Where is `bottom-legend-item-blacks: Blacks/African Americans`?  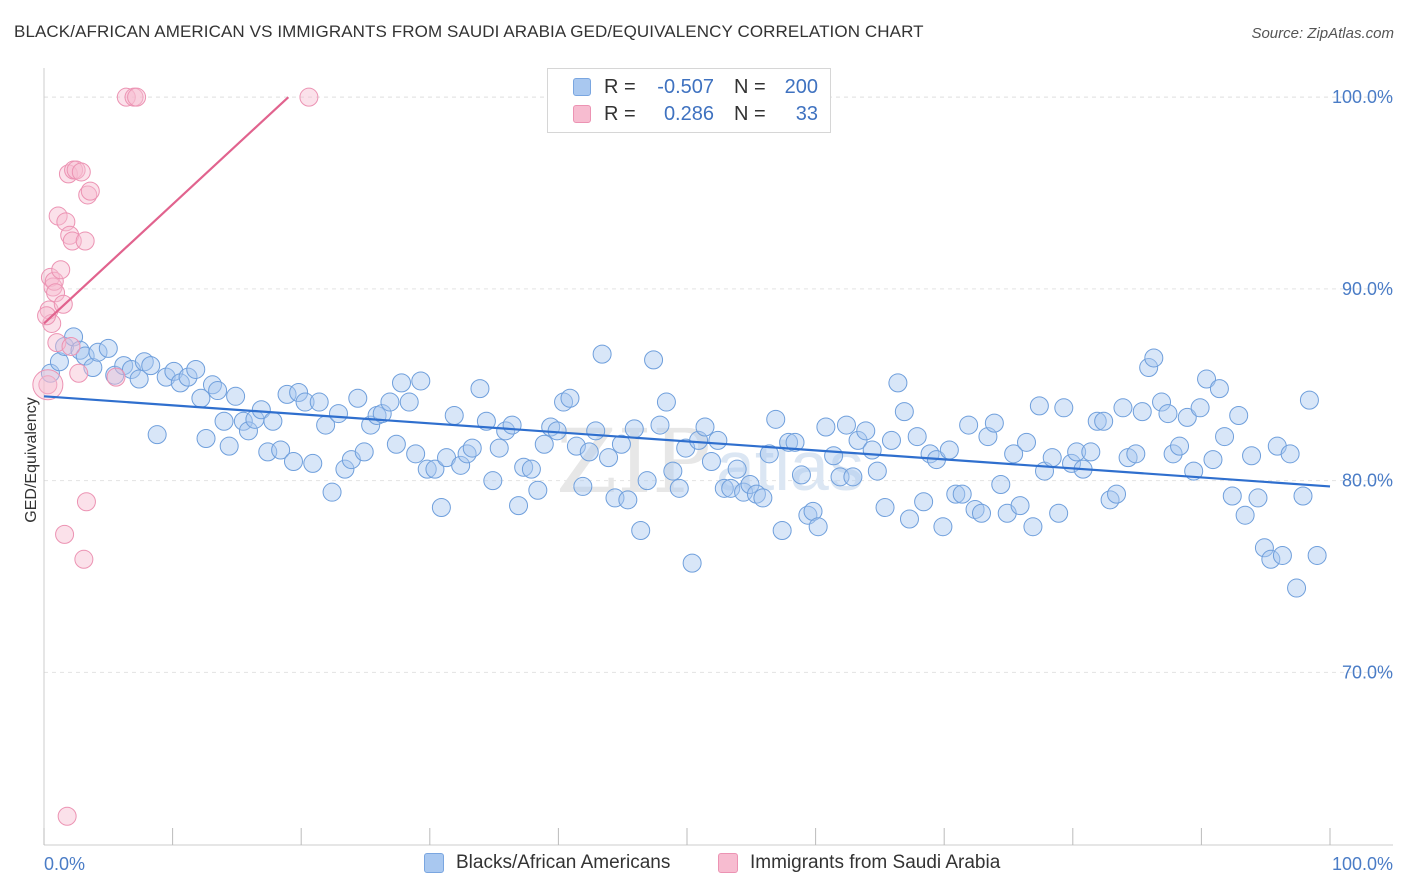 bottom-legend-item-blacks: Blacks/African Americans is located at coordinates (547, 863).